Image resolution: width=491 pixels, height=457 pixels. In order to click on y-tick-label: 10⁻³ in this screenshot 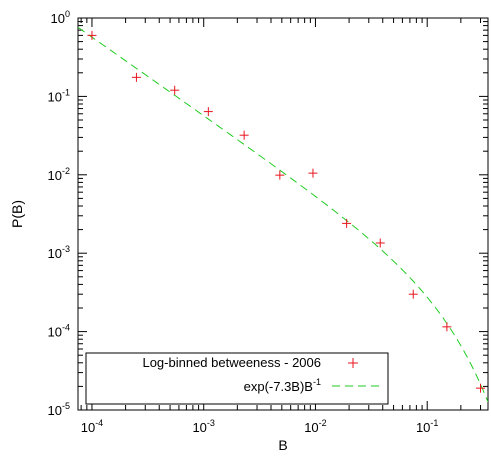, I will do `click(59, 252)`.